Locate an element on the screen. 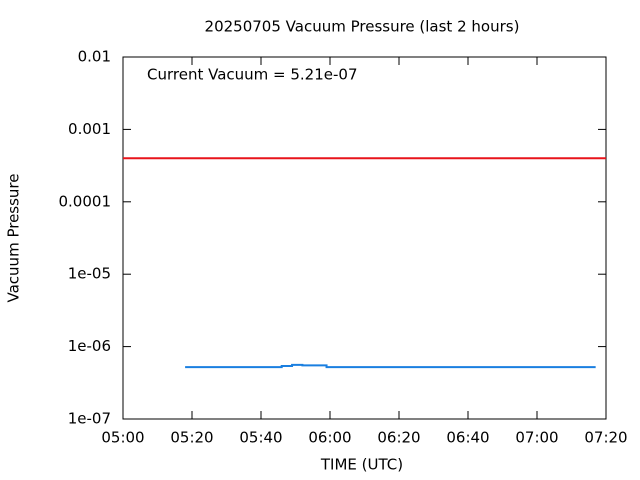 This screenshot has height=480, width=640. annotation: Current Vacuum = 5.21e-07 is located at coordinates (252, 75).